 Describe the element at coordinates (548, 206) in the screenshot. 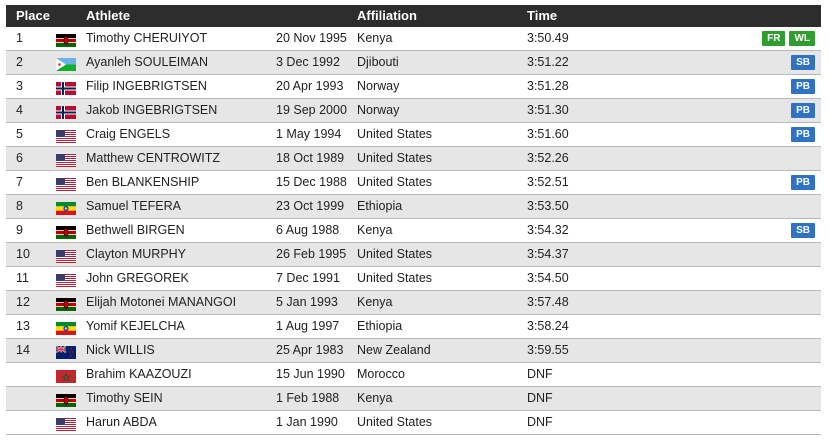

I see `time-cell: 3:53.50` at that location.